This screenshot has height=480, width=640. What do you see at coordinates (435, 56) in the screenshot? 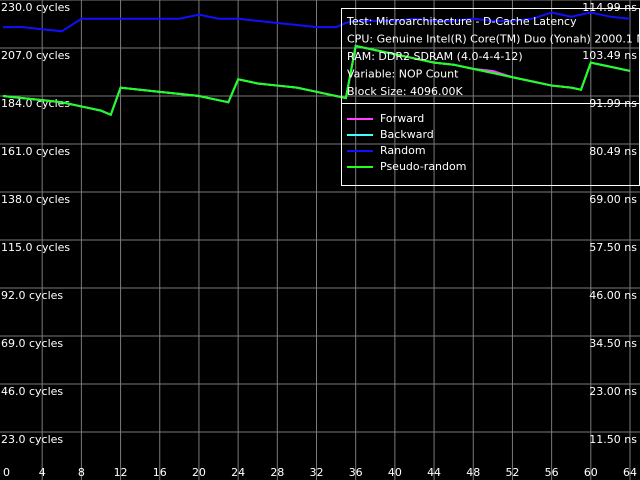
I see `info-text: RAM: DDR2 SDRAM (4.0-4-4-12)` at bounding box center [435, 56].